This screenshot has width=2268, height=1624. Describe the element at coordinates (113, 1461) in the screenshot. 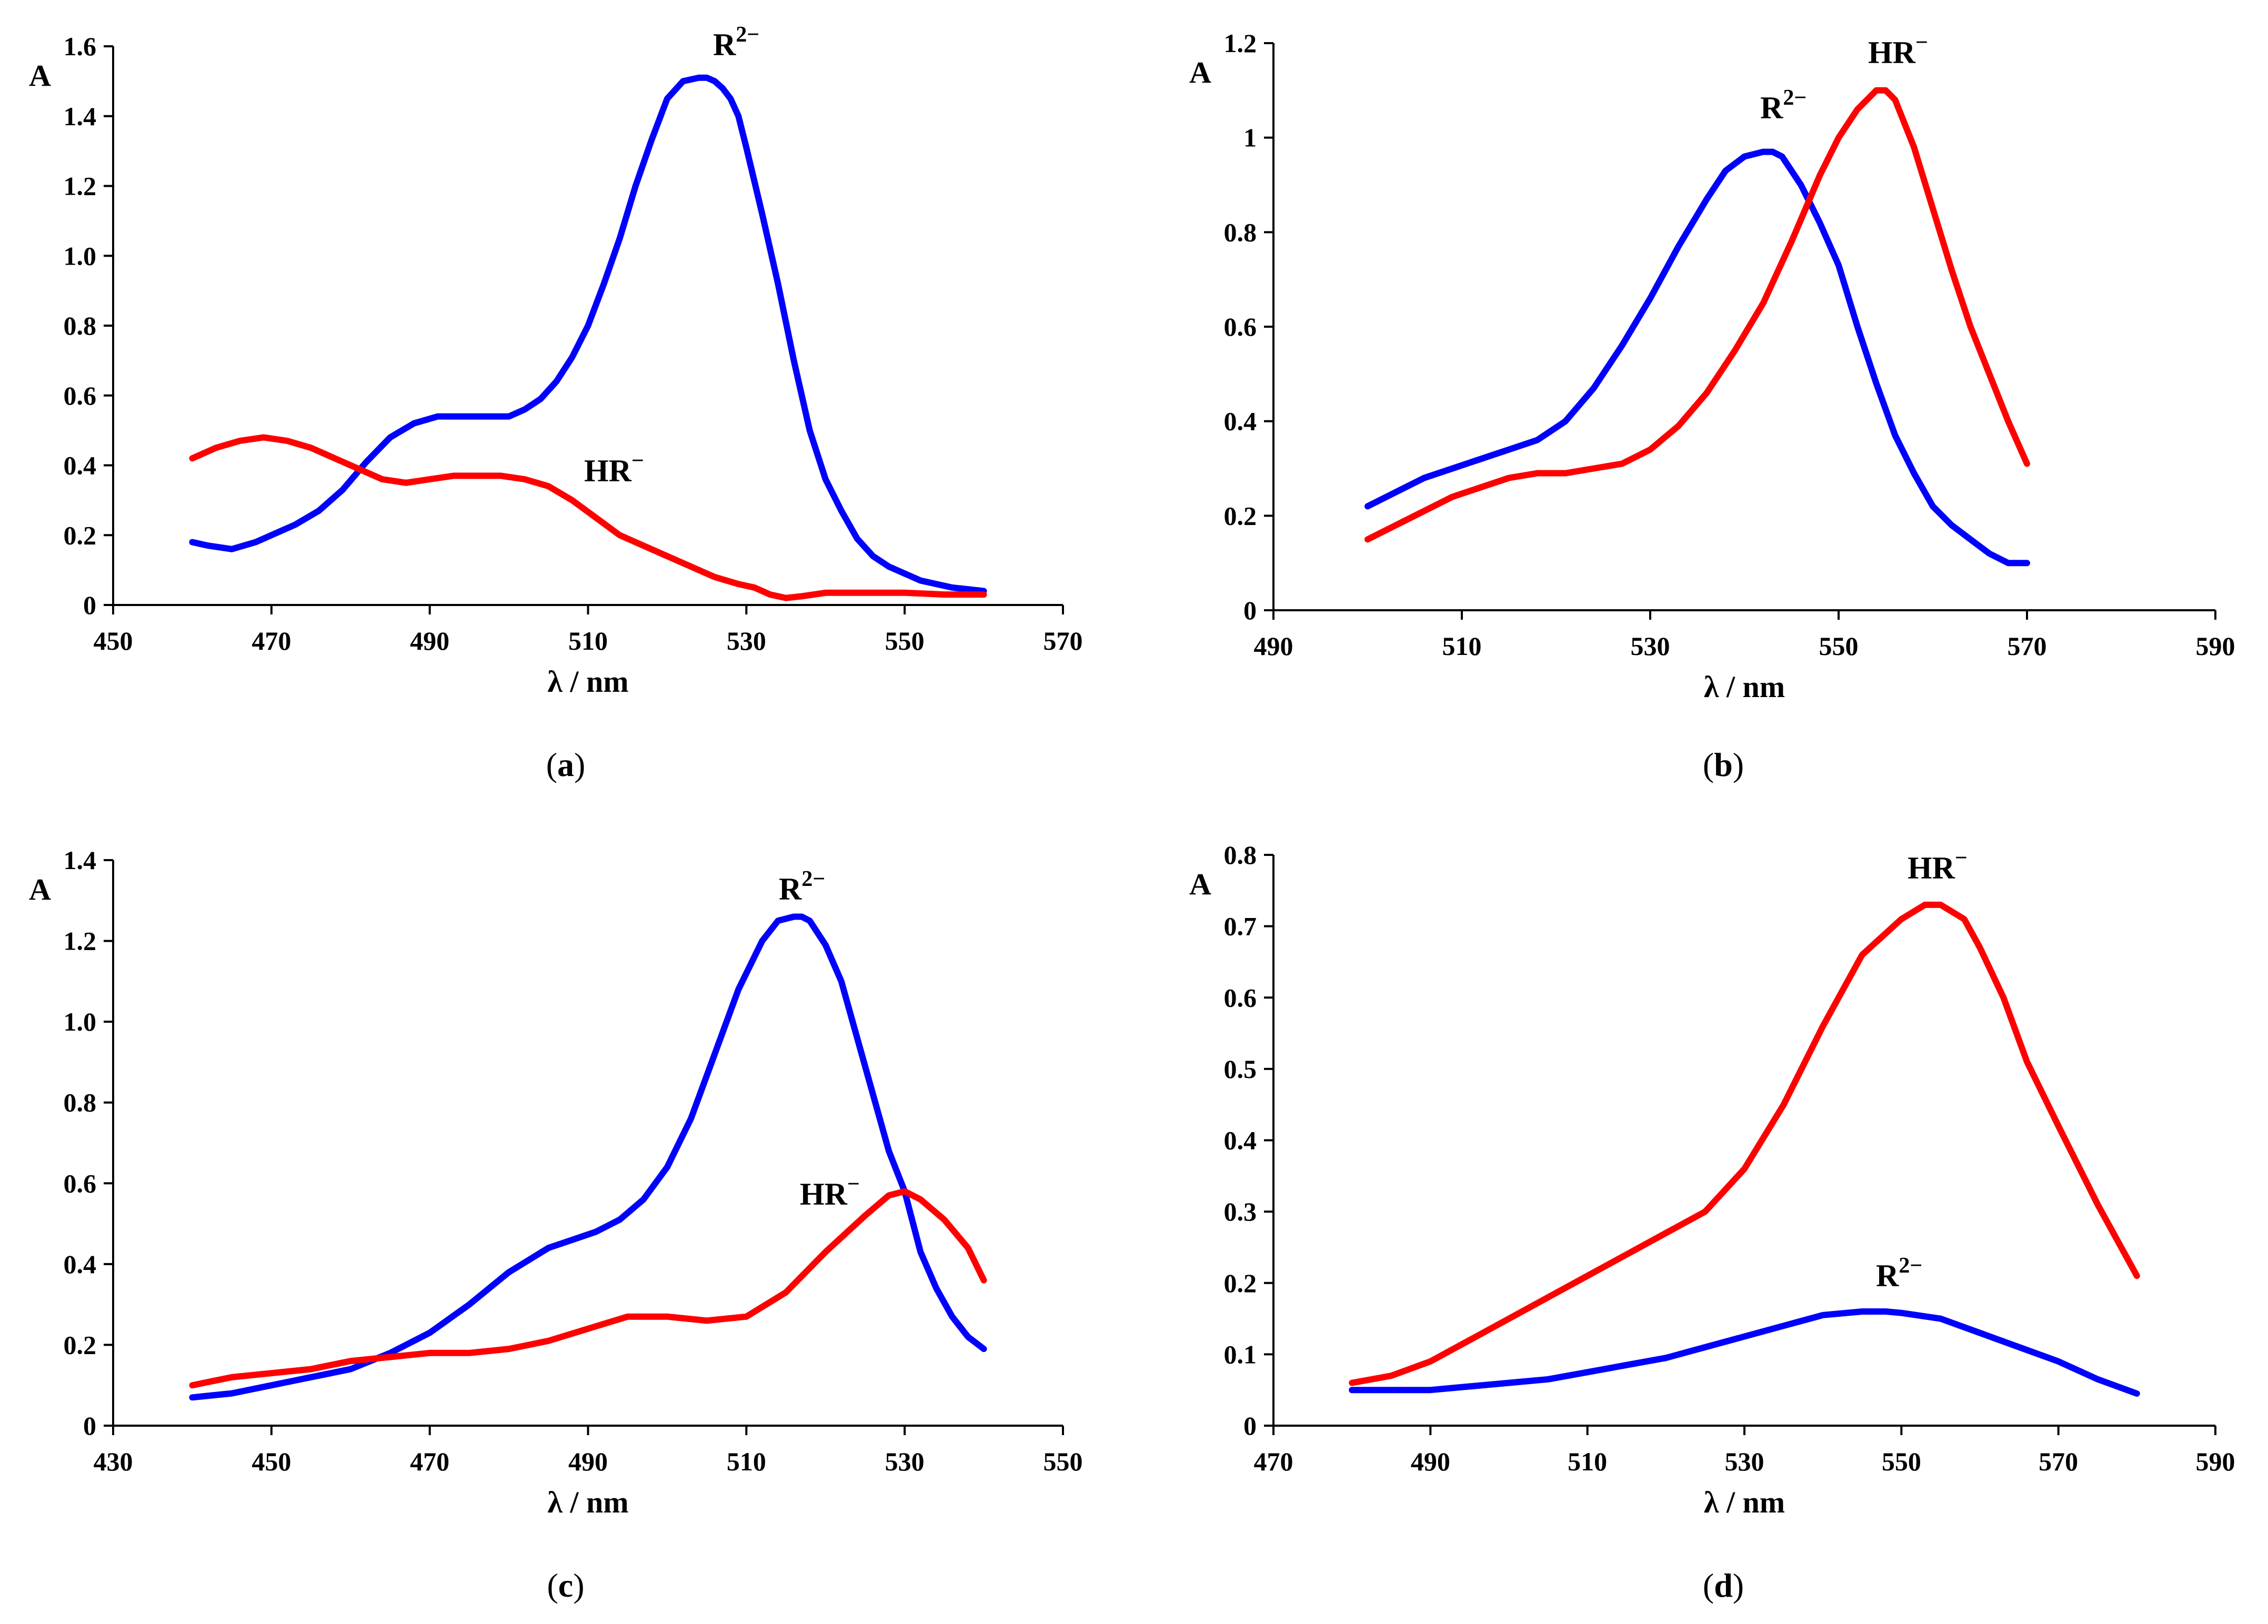

I see `x-tick-label: 430` at that location.